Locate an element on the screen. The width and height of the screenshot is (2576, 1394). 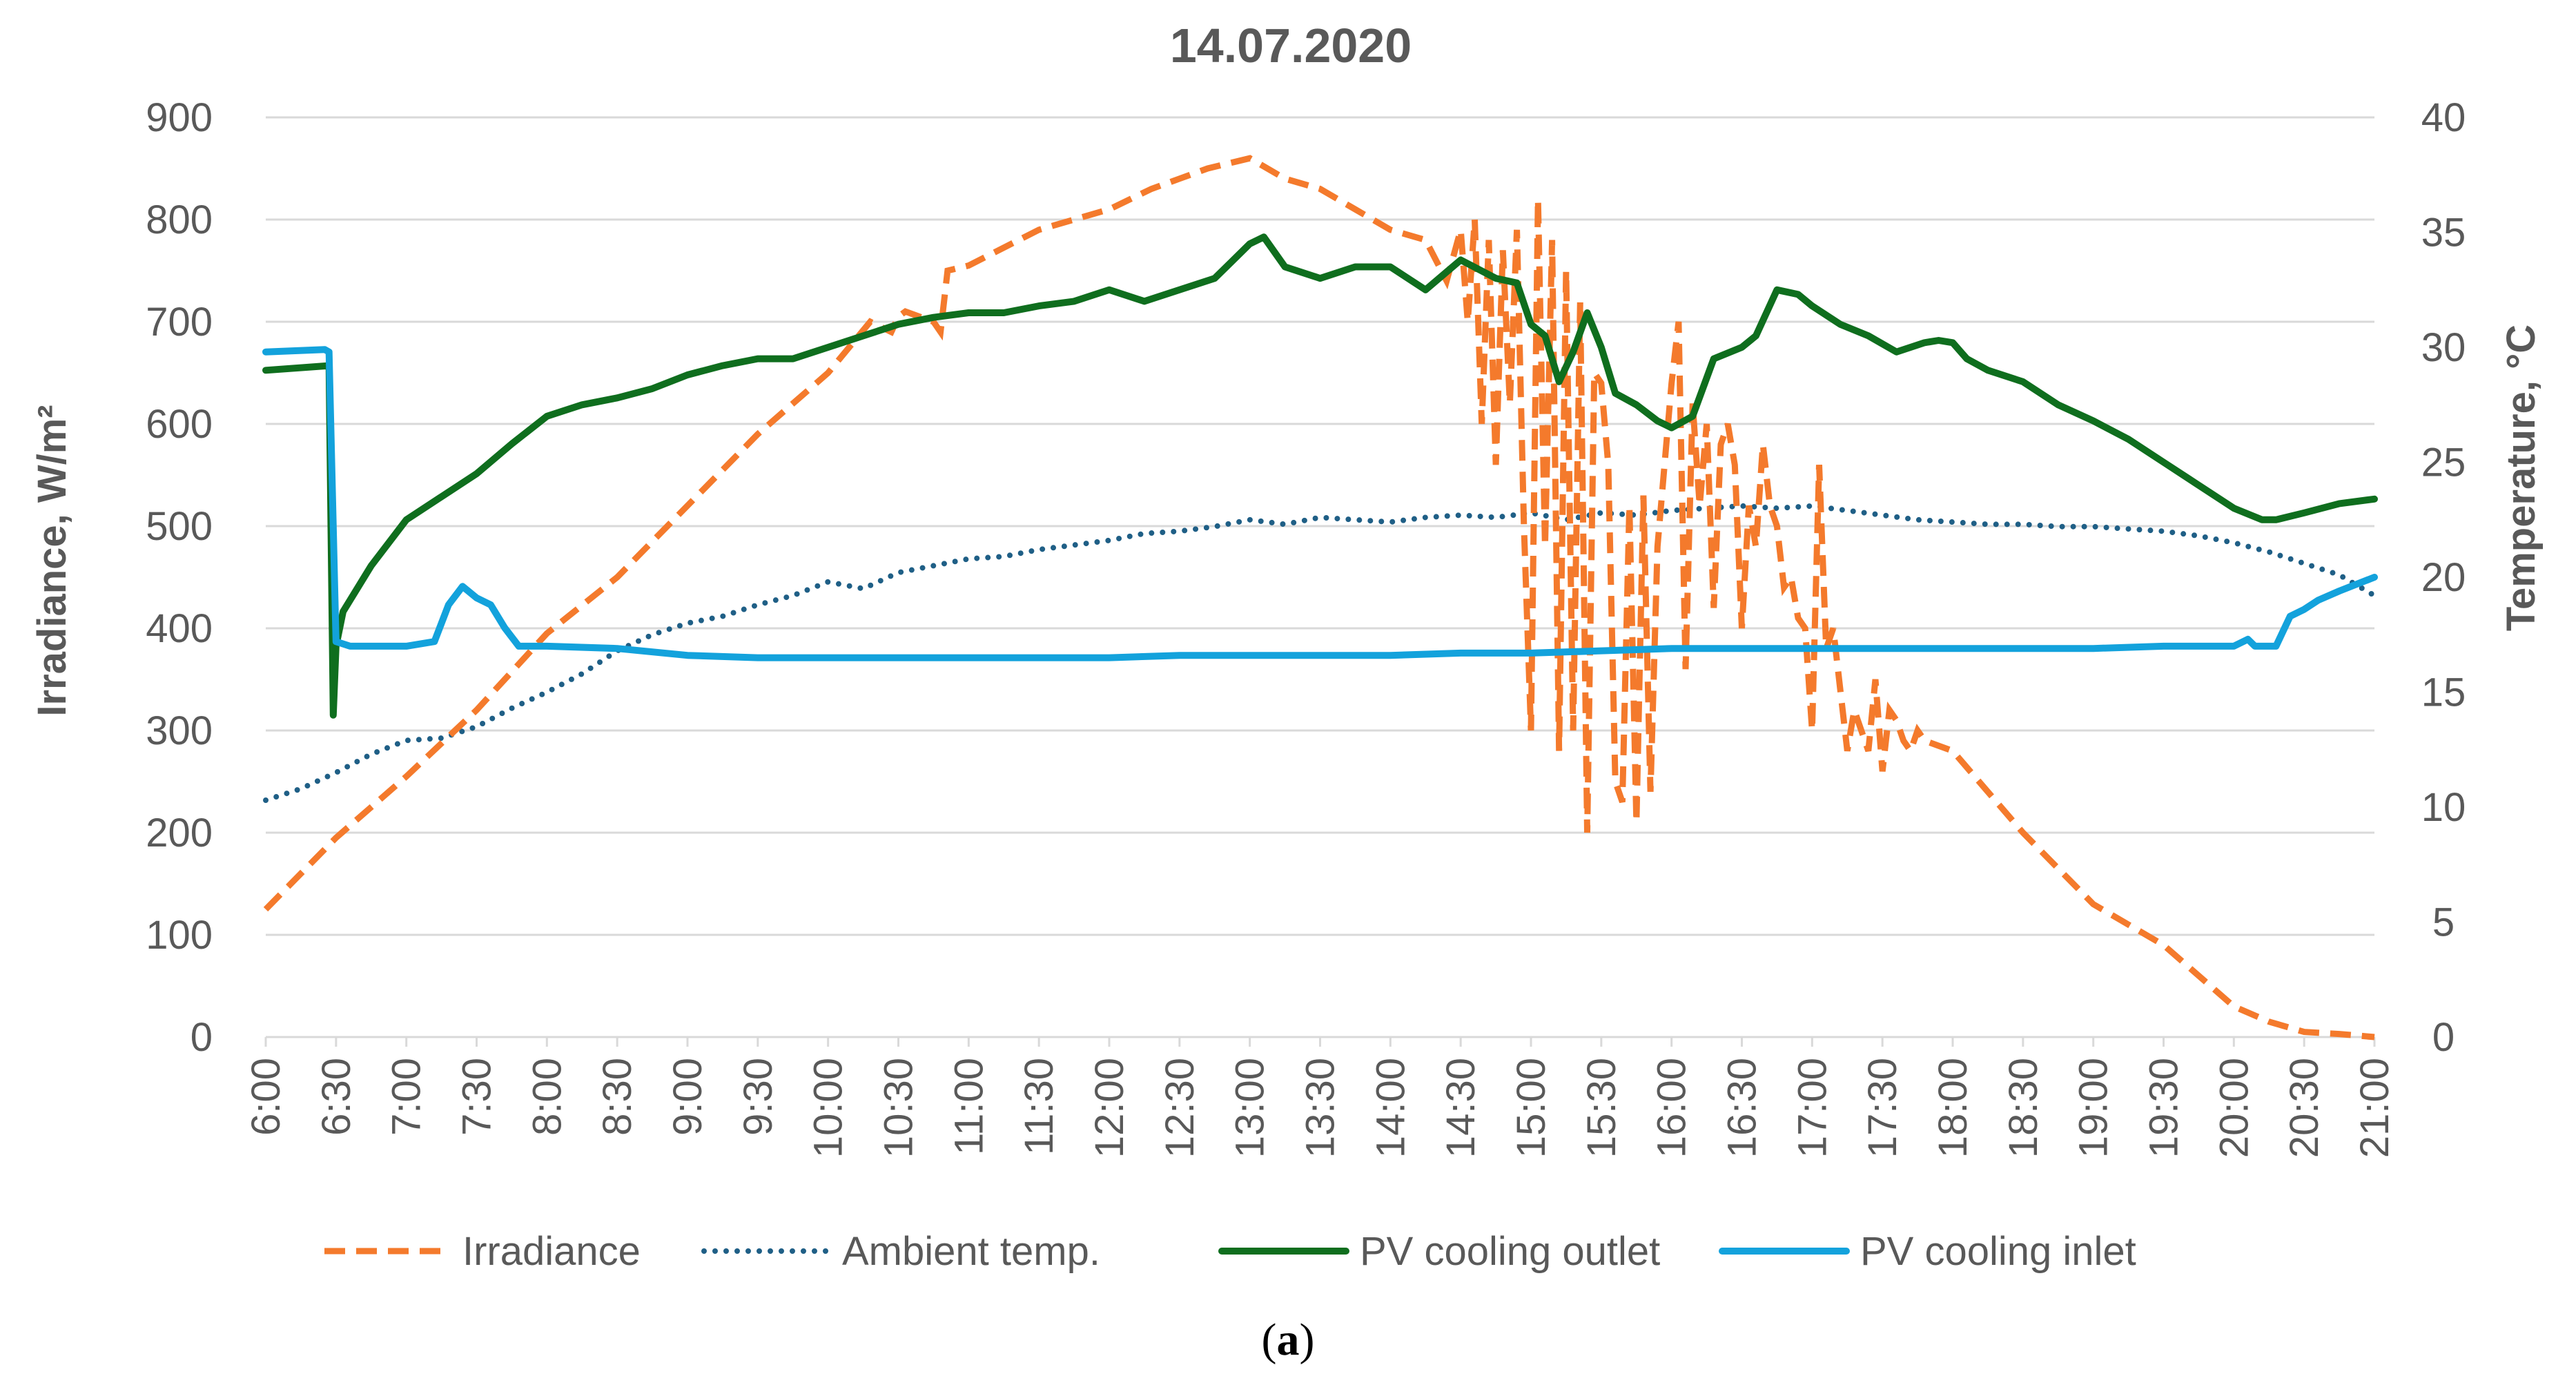
x-tick-label: 16:30 is located at coordinates (1742, 1108).